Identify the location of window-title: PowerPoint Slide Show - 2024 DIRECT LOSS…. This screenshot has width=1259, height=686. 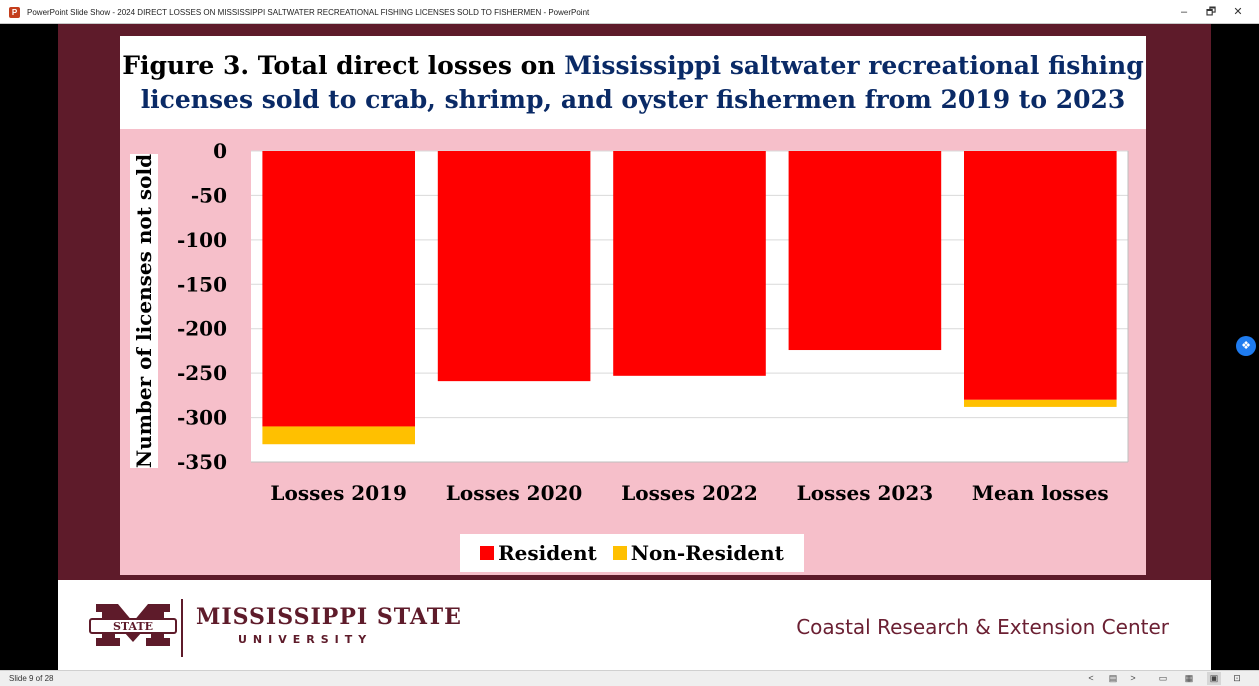
(308, 12).